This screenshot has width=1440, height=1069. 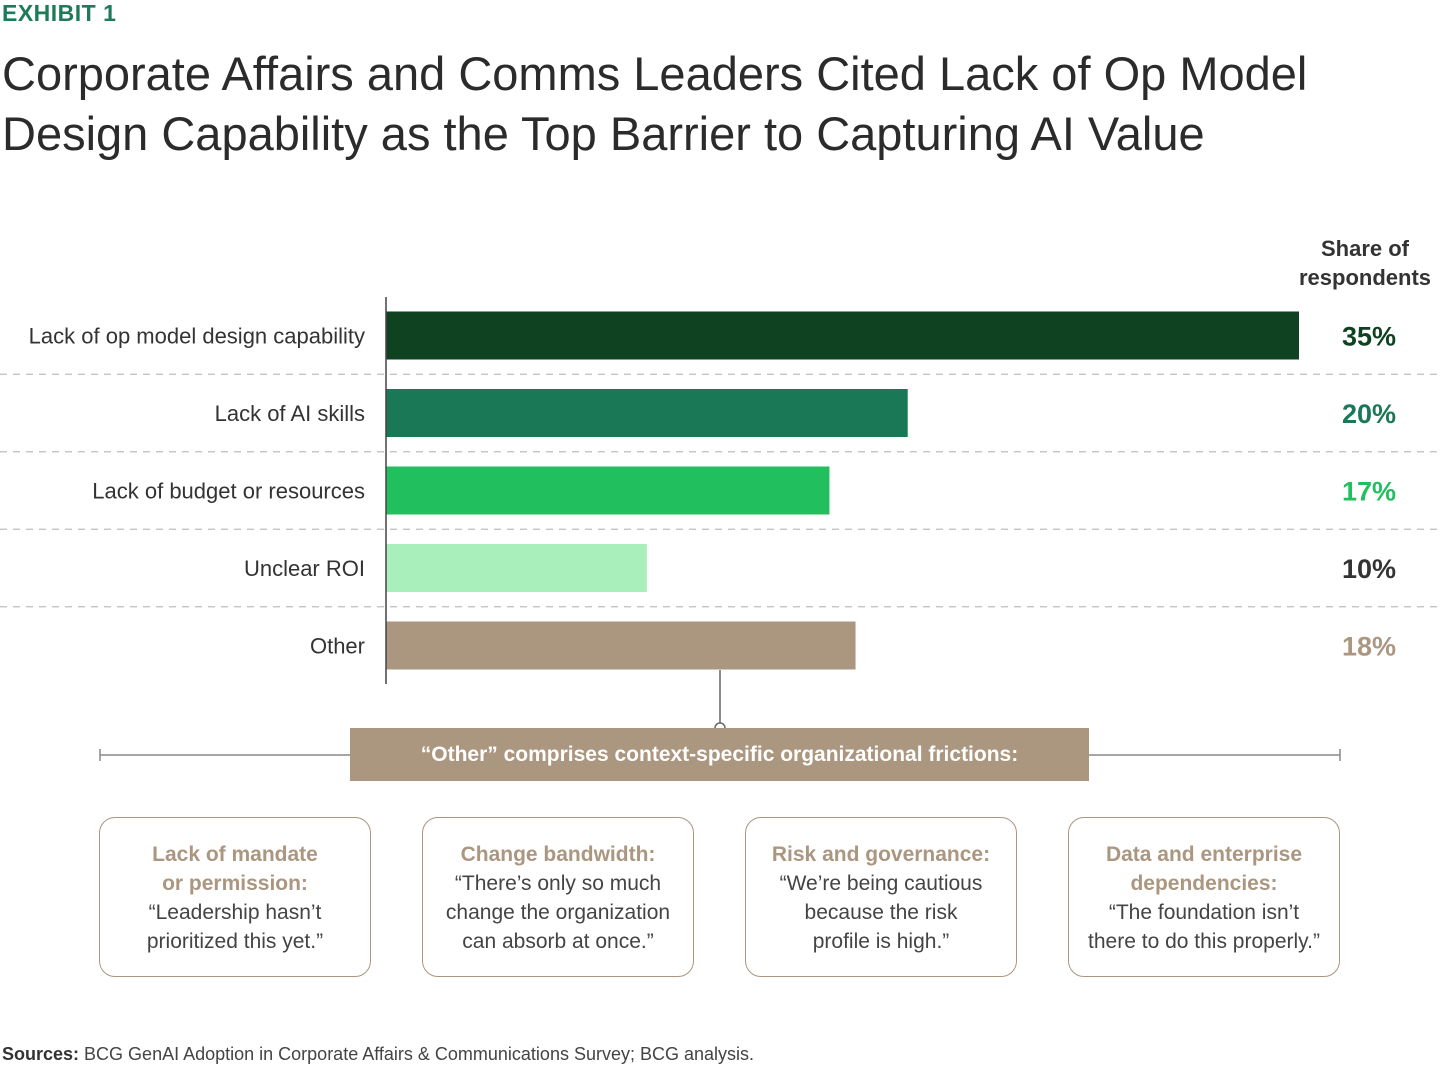 What do you see at coordinates (1365, 263) in the screenshot?
I see `column-header: Share of respondents` at bounding box center [1365, 263].